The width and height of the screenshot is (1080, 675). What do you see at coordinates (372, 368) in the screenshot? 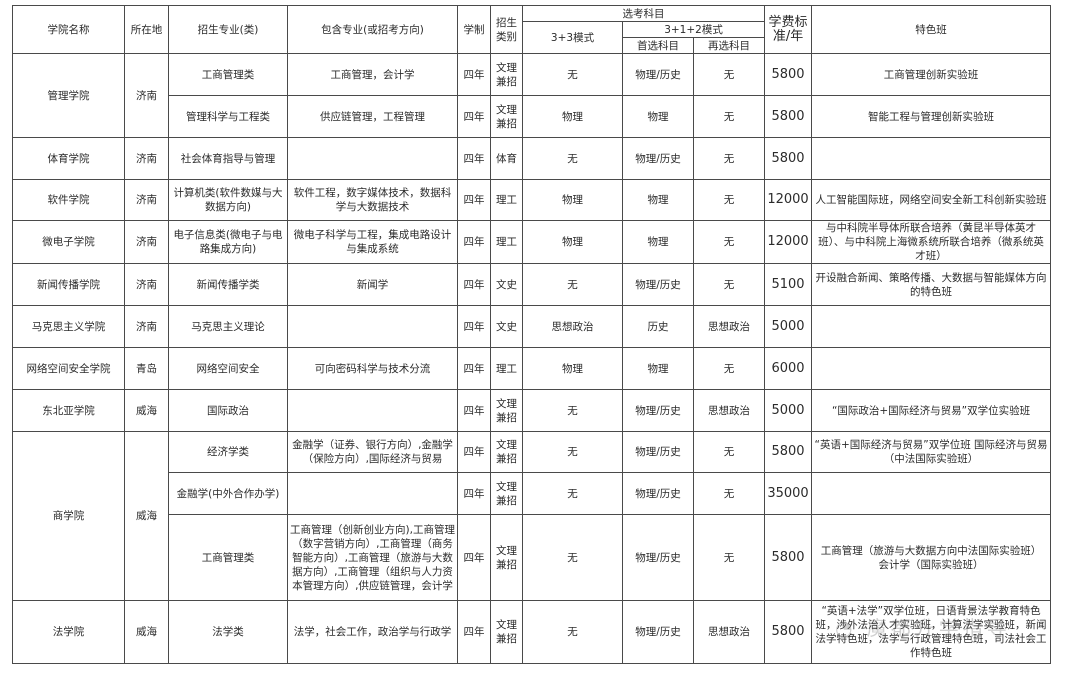
I see `cell-included: 可向密码科学与技术分流` at bounding box center [372, 368].